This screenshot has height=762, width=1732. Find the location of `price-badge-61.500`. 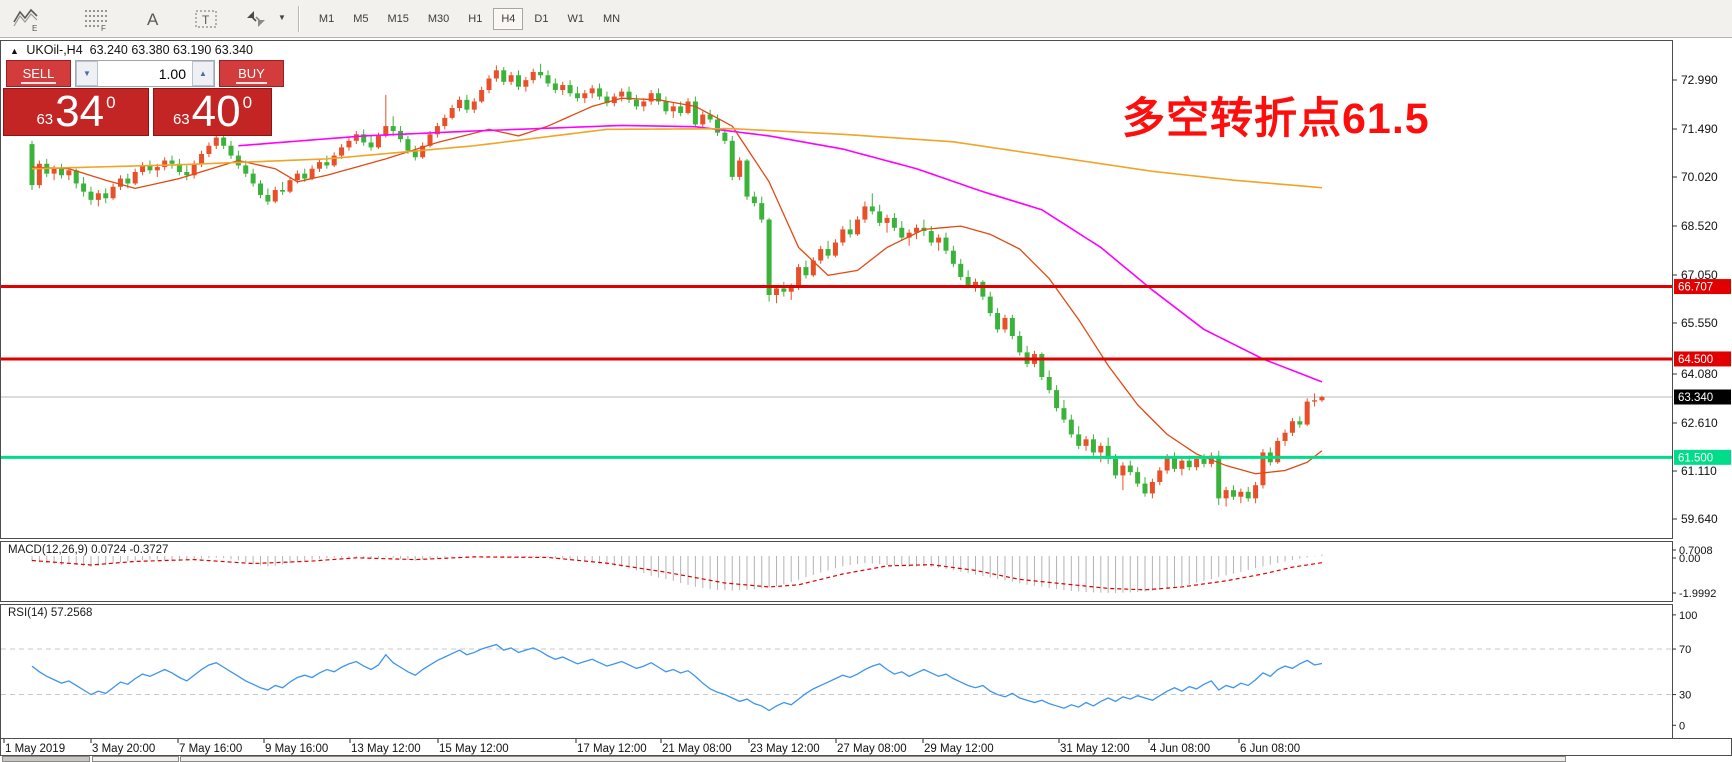

price-badge-61.500 is located at coordinates (1702, 457).